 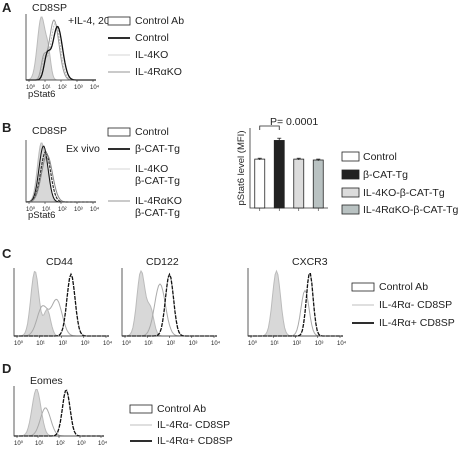 I want to click on histogram-c-cxcr3-axes, so click(x=295, y=302).